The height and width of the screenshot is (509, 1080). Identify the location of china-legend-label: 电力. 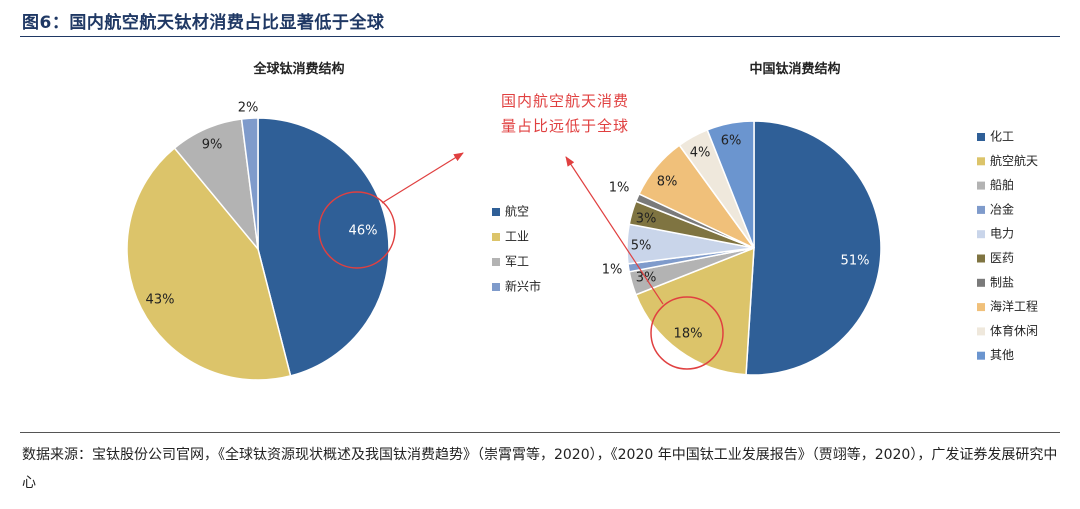
(1002, 234).